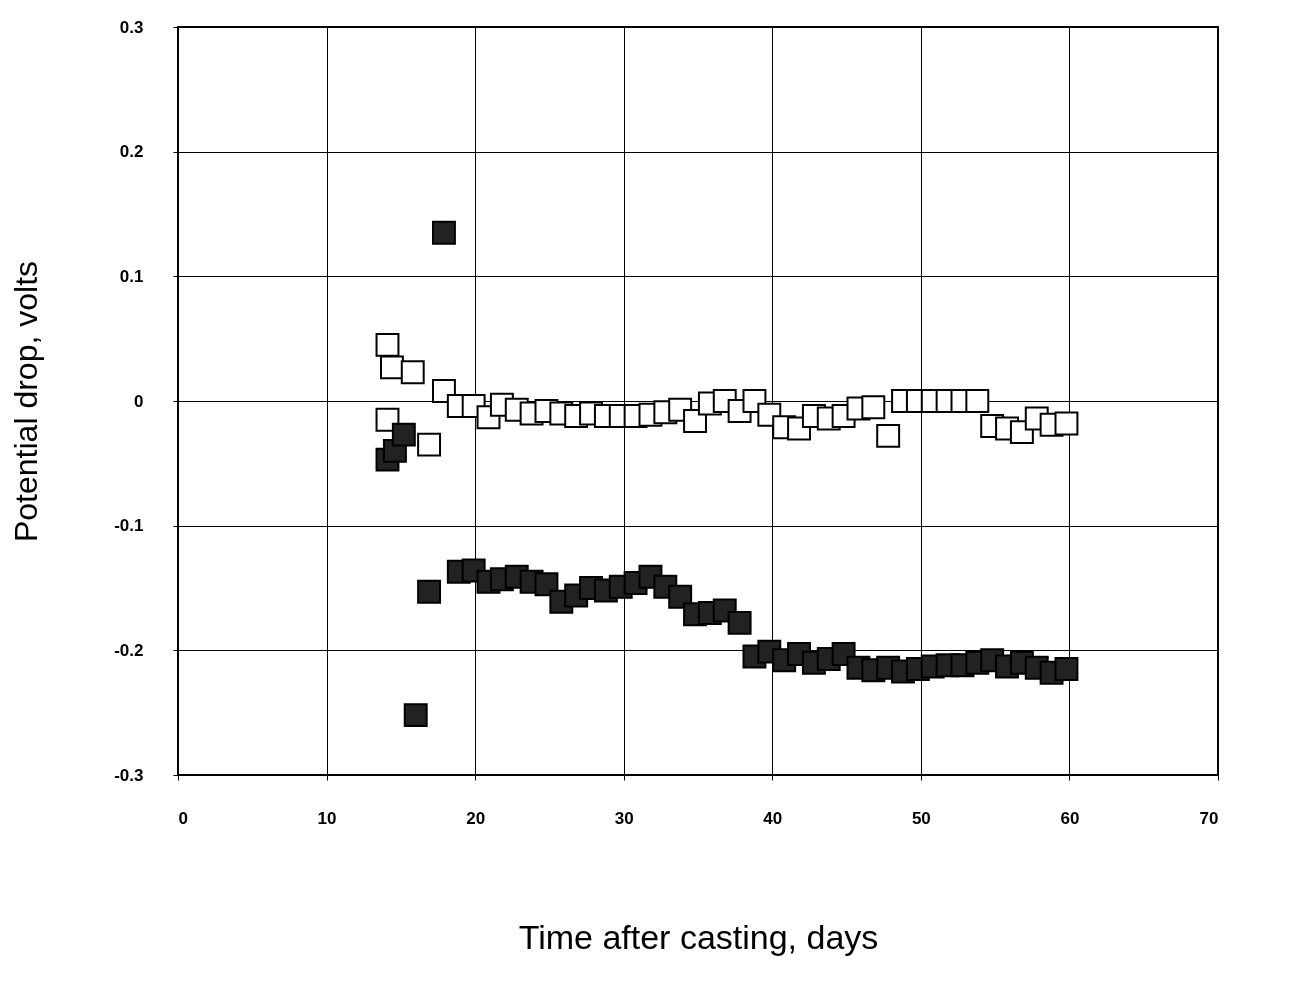  Describe the element at coordinates (698, 936) in the screenshot. I see `x-axis-title: Time after casting, days` at that location.